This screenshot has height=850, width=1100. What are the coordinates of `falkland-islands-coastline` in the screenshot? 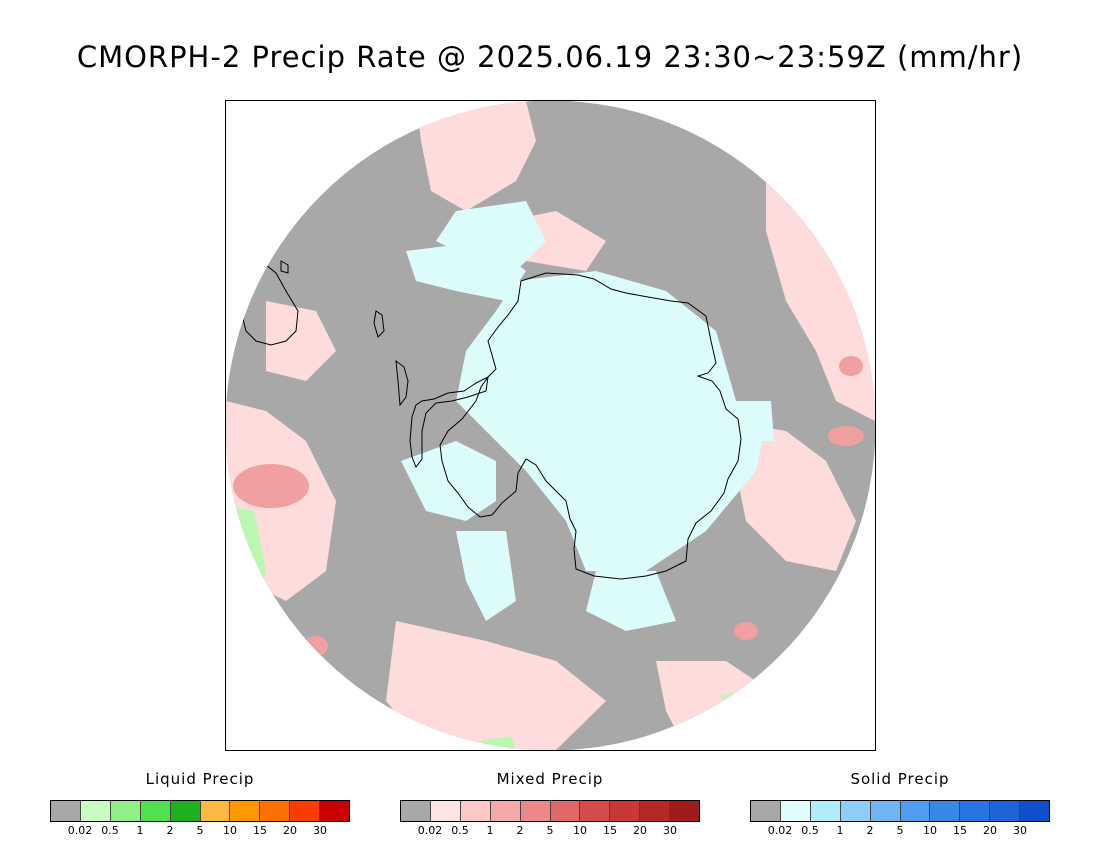 It's located at (284, 267).